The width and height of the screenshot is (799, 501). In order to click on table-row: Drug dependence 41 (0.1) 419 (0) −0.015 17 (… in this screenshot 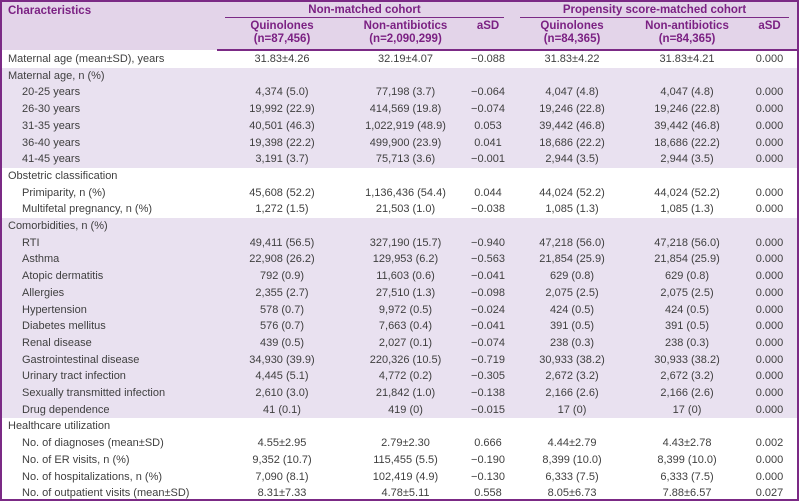, I will do `click(399, 410)`.